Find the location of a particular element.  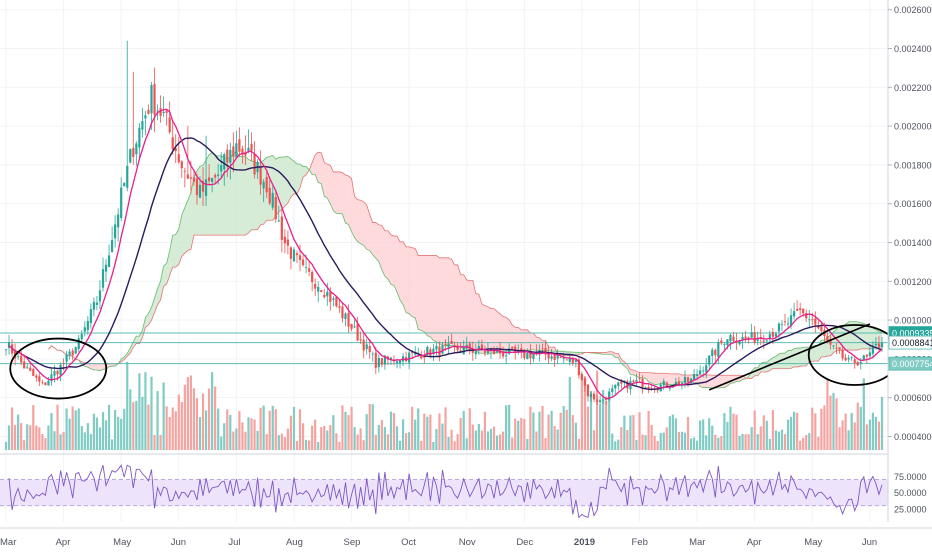

price-level-tag is located at coordinates (910, 363).